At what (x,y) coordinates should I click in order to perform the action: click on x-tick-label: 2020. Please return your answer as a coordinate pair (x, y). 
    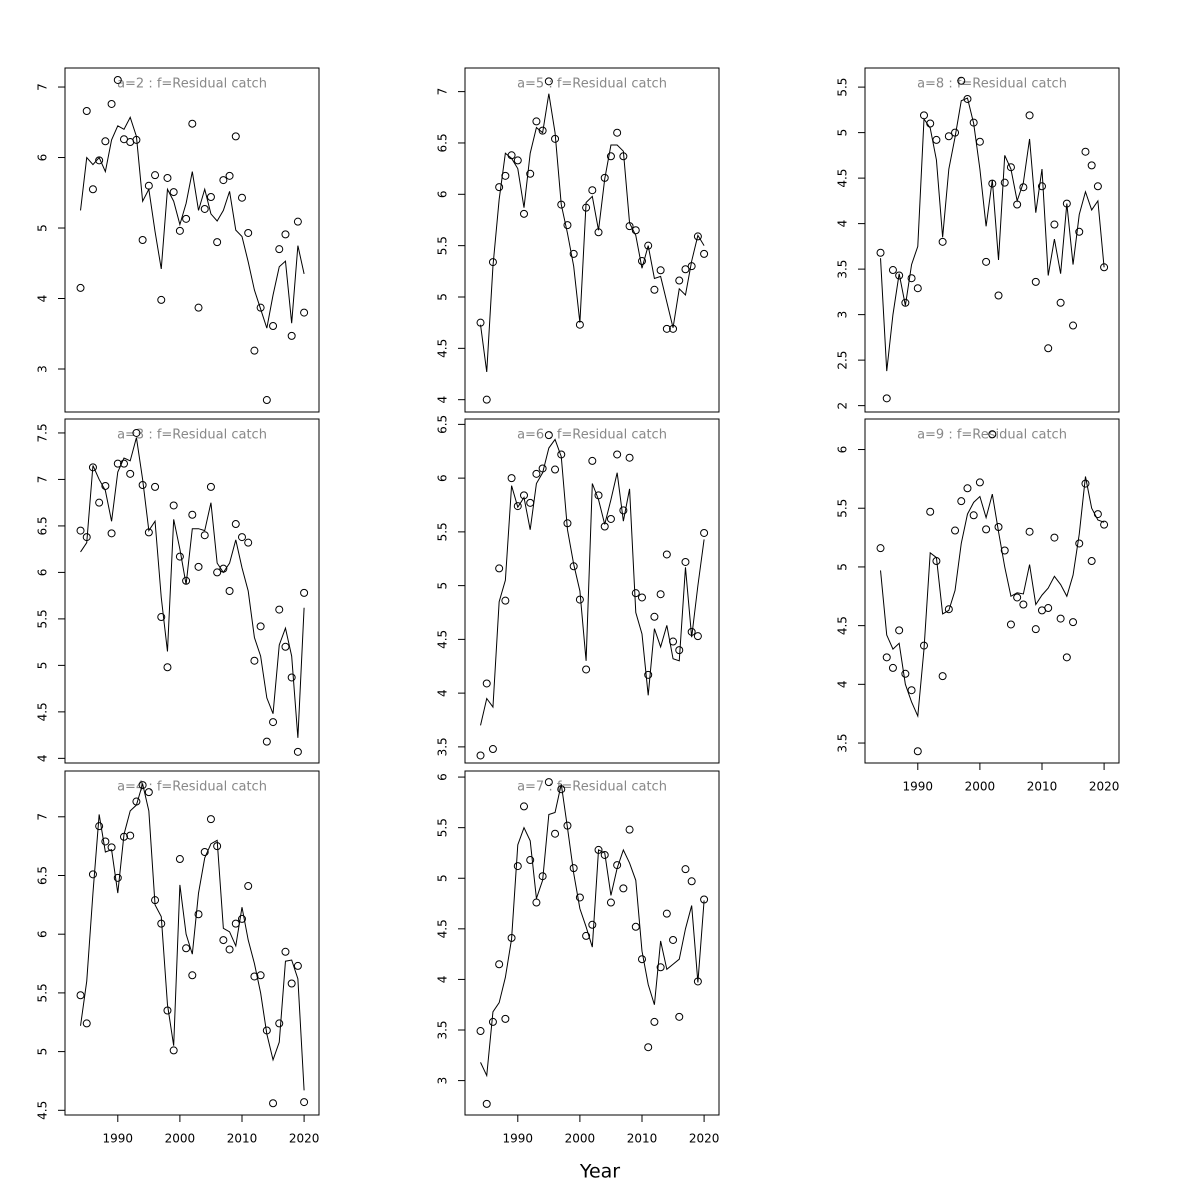
    Looking at the image, I should click on (1104, 787).